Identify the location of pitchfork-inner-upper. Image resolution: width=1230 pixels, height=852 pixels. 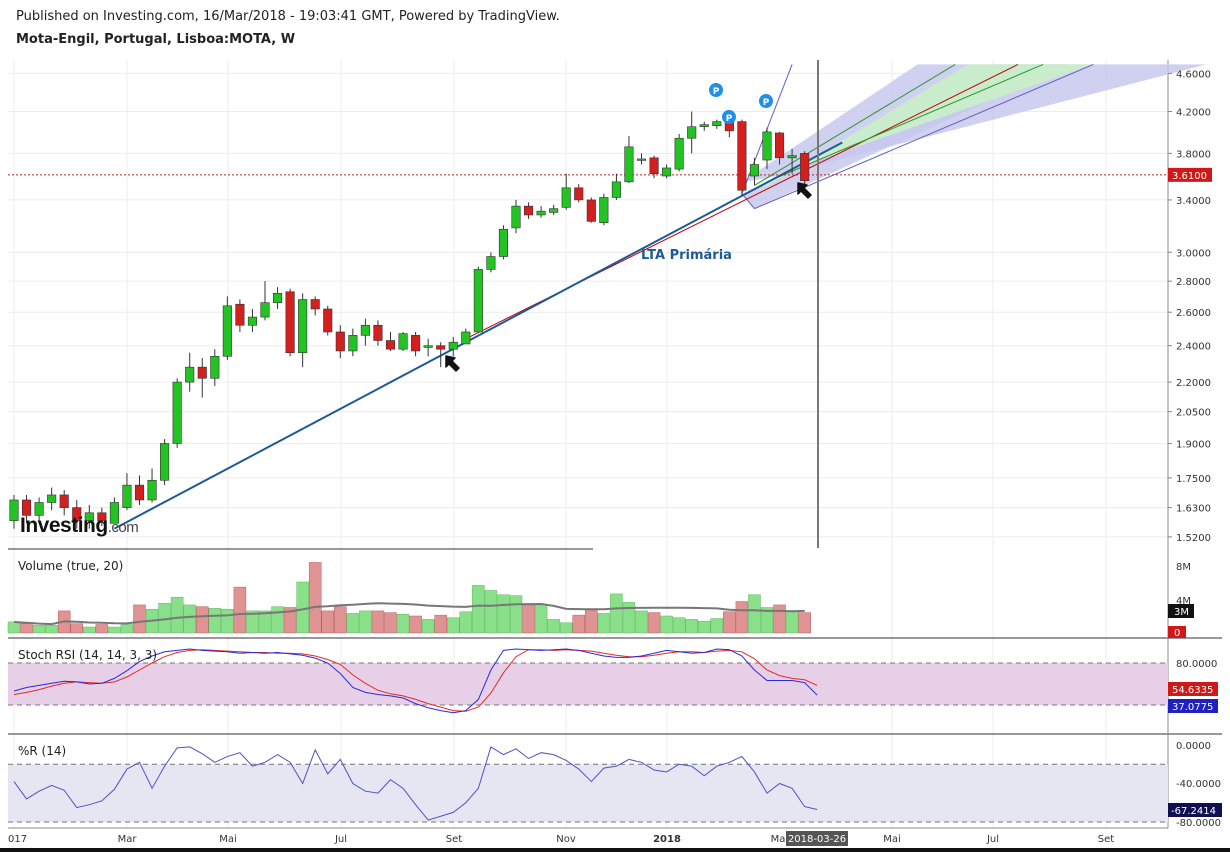
(855, 125).